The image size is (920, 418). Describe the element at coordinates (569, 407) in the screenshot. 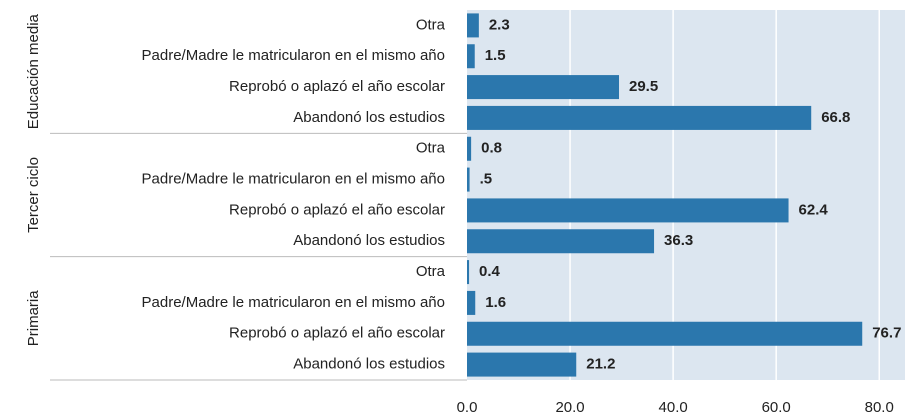

I see `x-tick-label: 20.0` at that location.